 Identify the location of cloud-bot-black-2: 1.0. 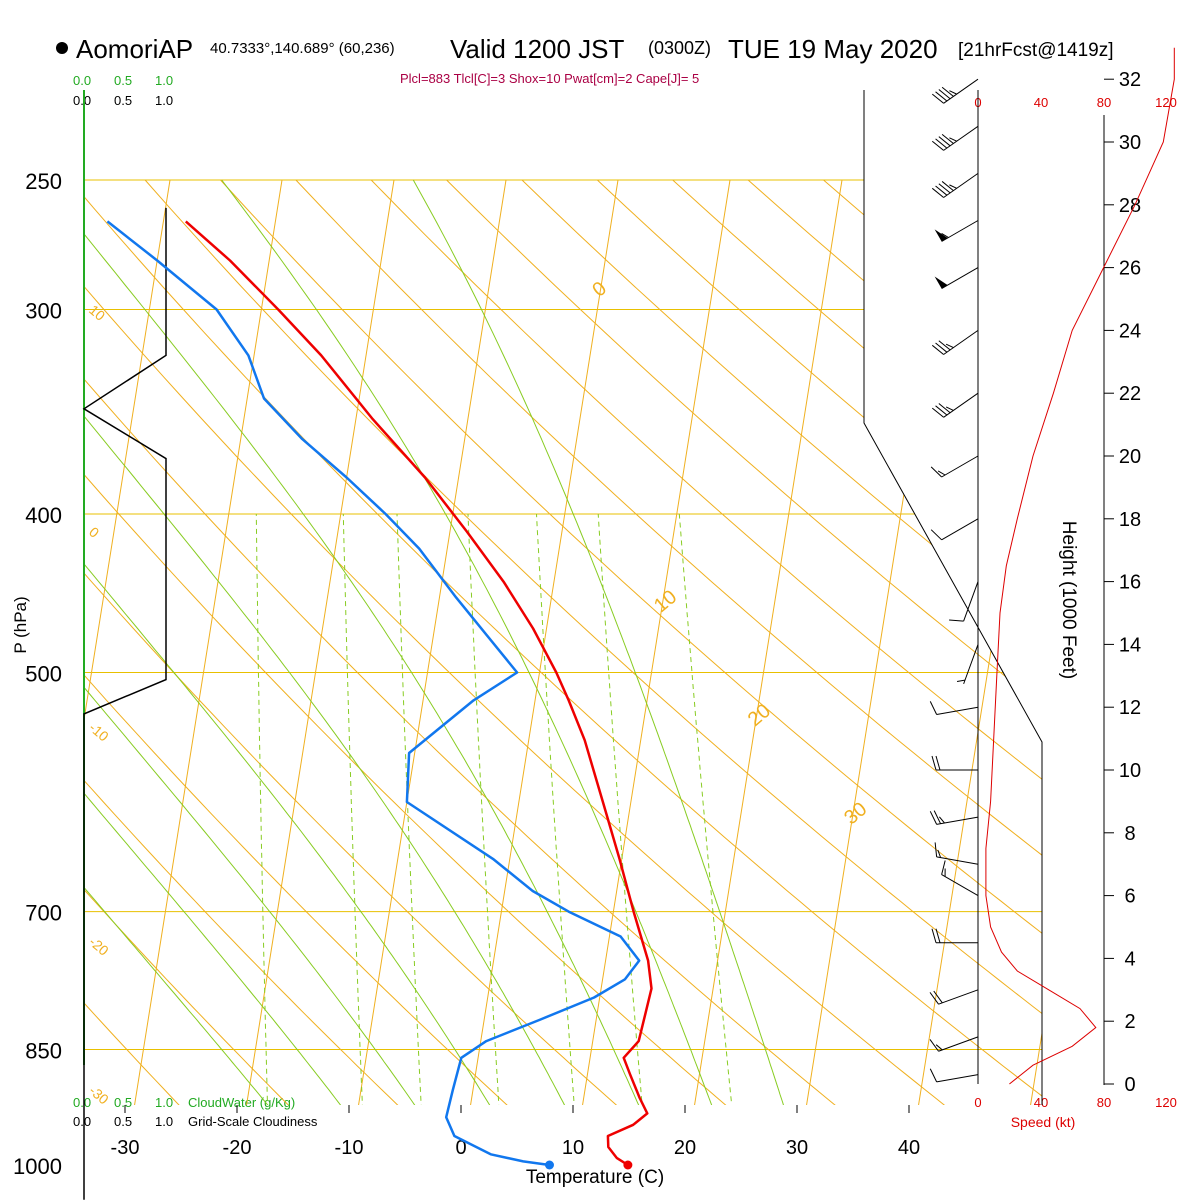
(164, 1121).